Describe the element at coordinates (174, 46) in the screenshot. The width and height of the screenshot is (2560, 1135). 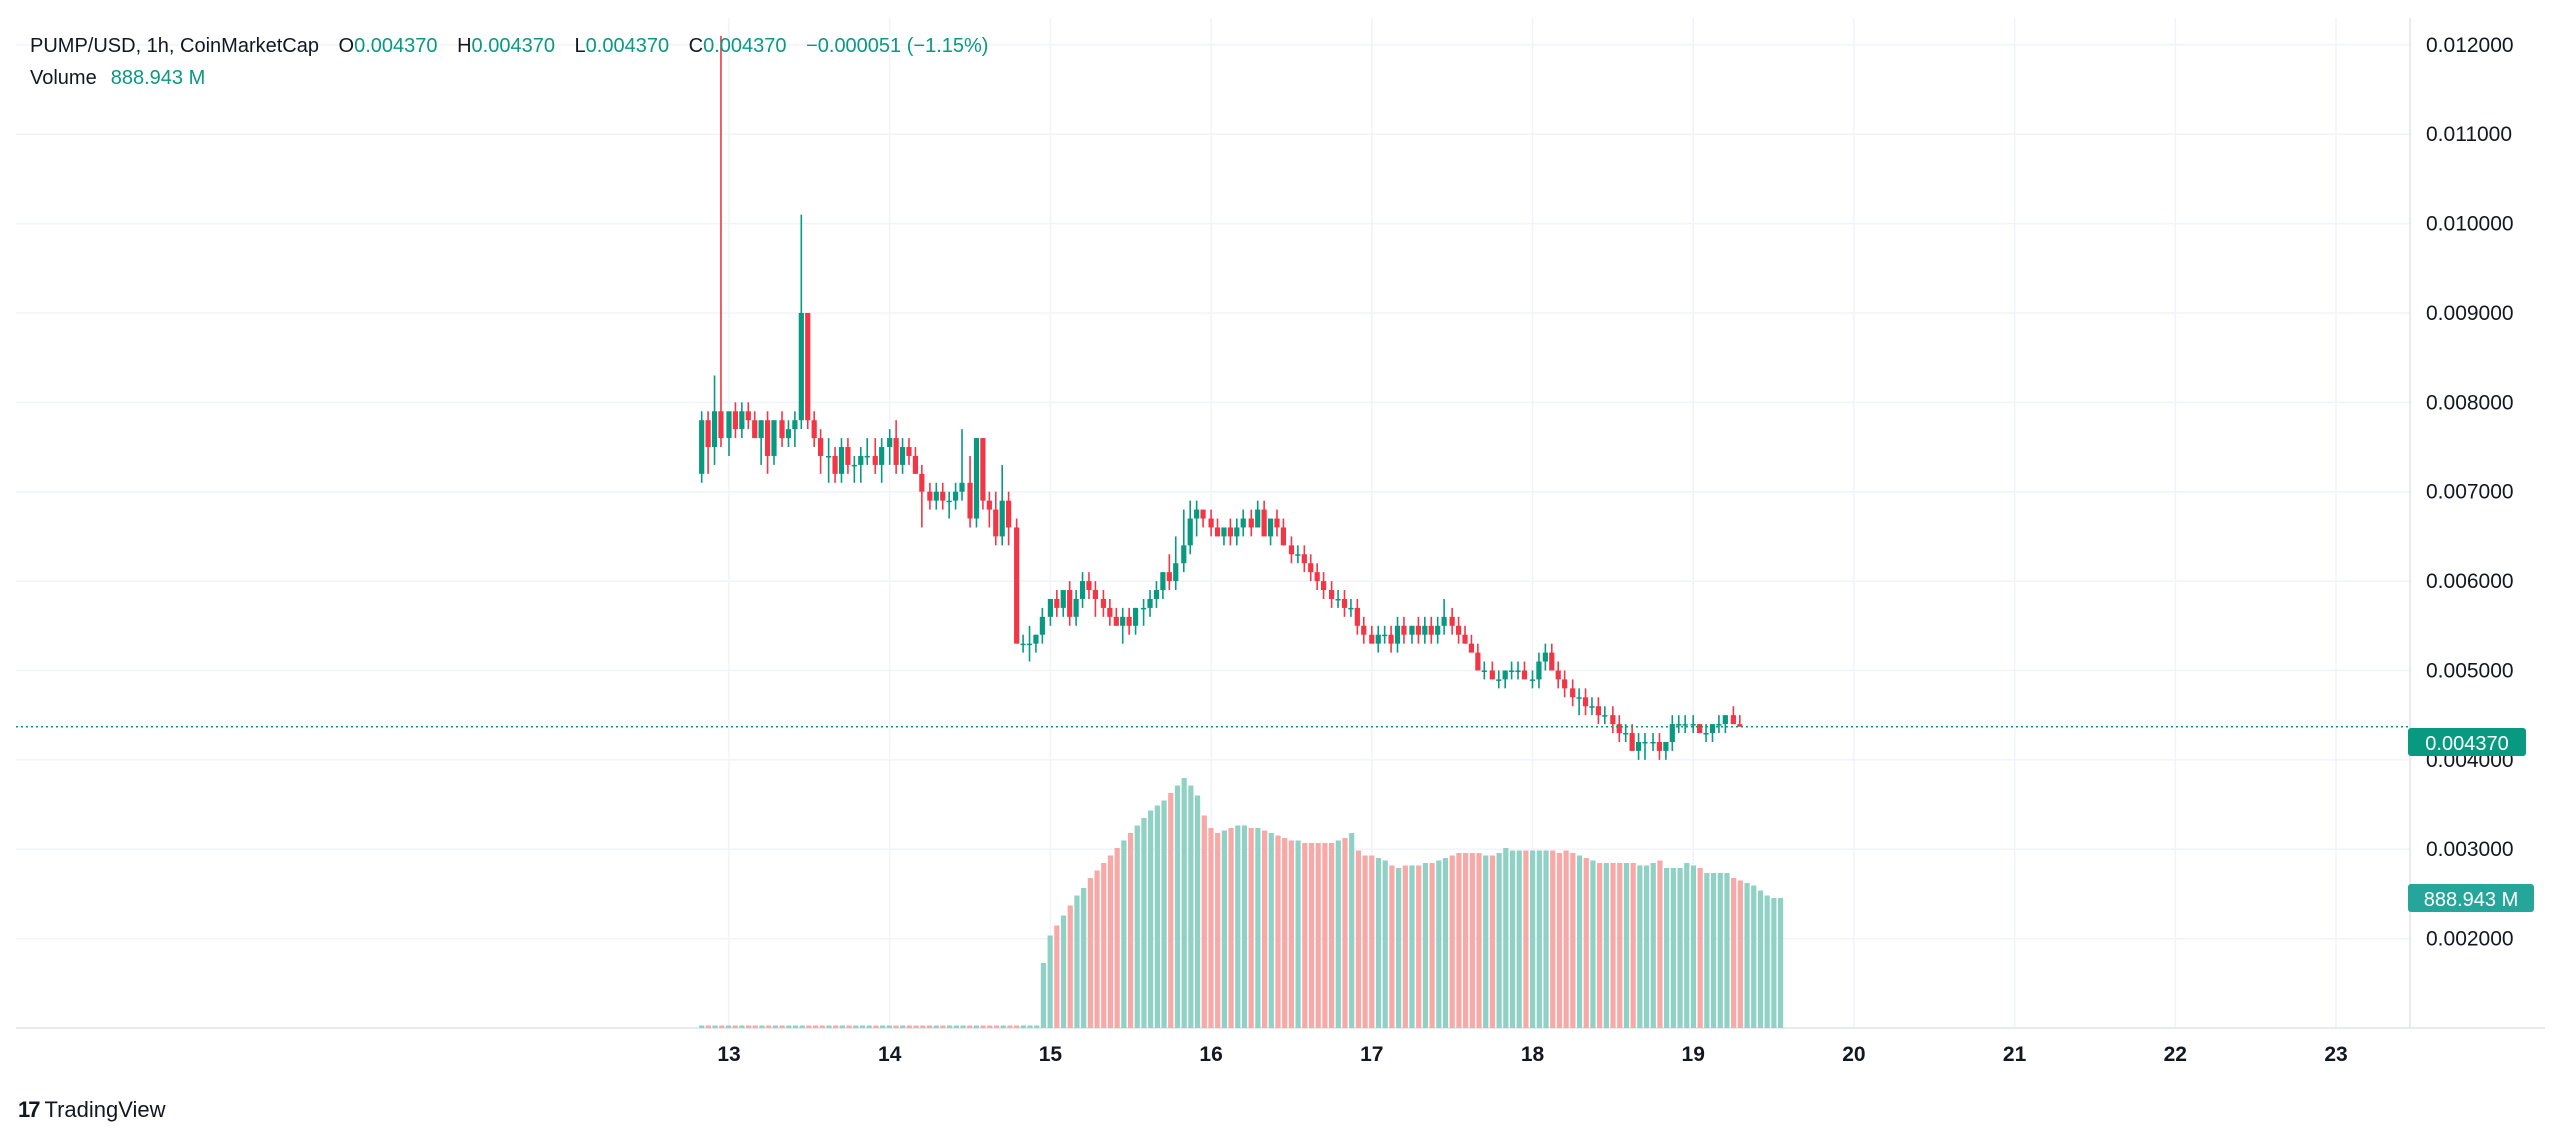
I see `symbol-title: PUMP/USD, 1h, CoinMarketCap` at that location.